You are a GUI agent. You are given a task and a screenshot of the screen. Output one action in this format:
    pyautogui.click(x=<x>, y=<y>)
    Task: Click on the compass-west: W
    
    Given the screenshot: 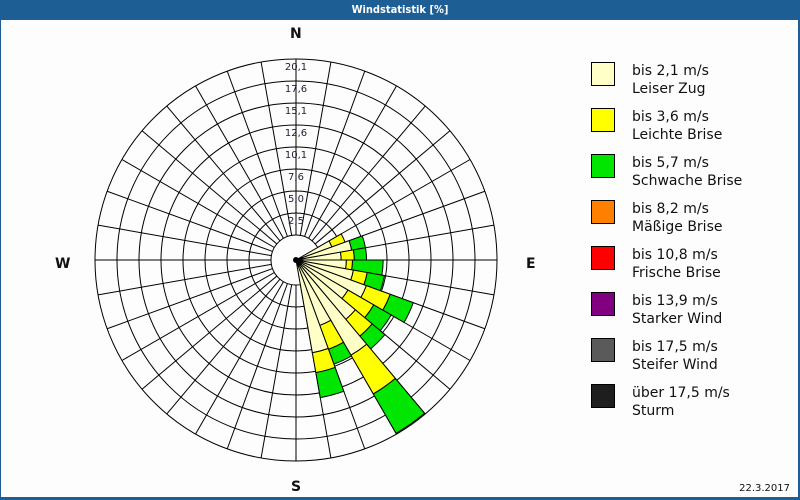 What is the action you would take?
    pyautogui.click(x=63, y=264)
    